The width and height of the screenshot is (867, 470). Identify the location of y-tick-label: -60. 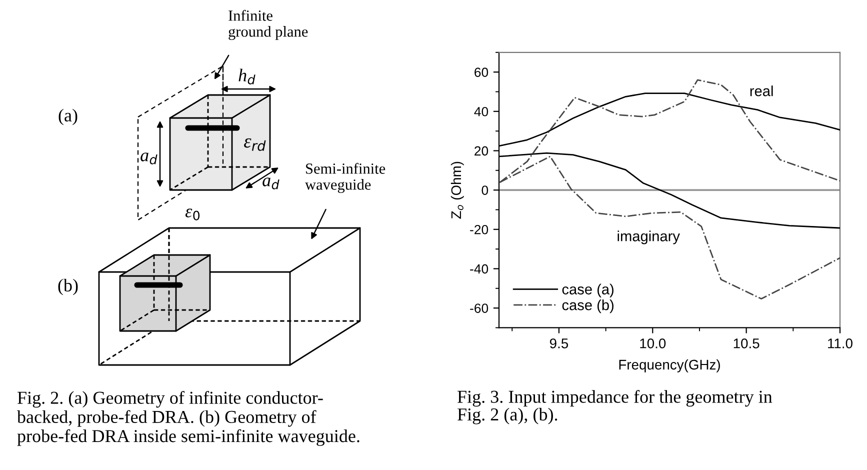
(479, 308).